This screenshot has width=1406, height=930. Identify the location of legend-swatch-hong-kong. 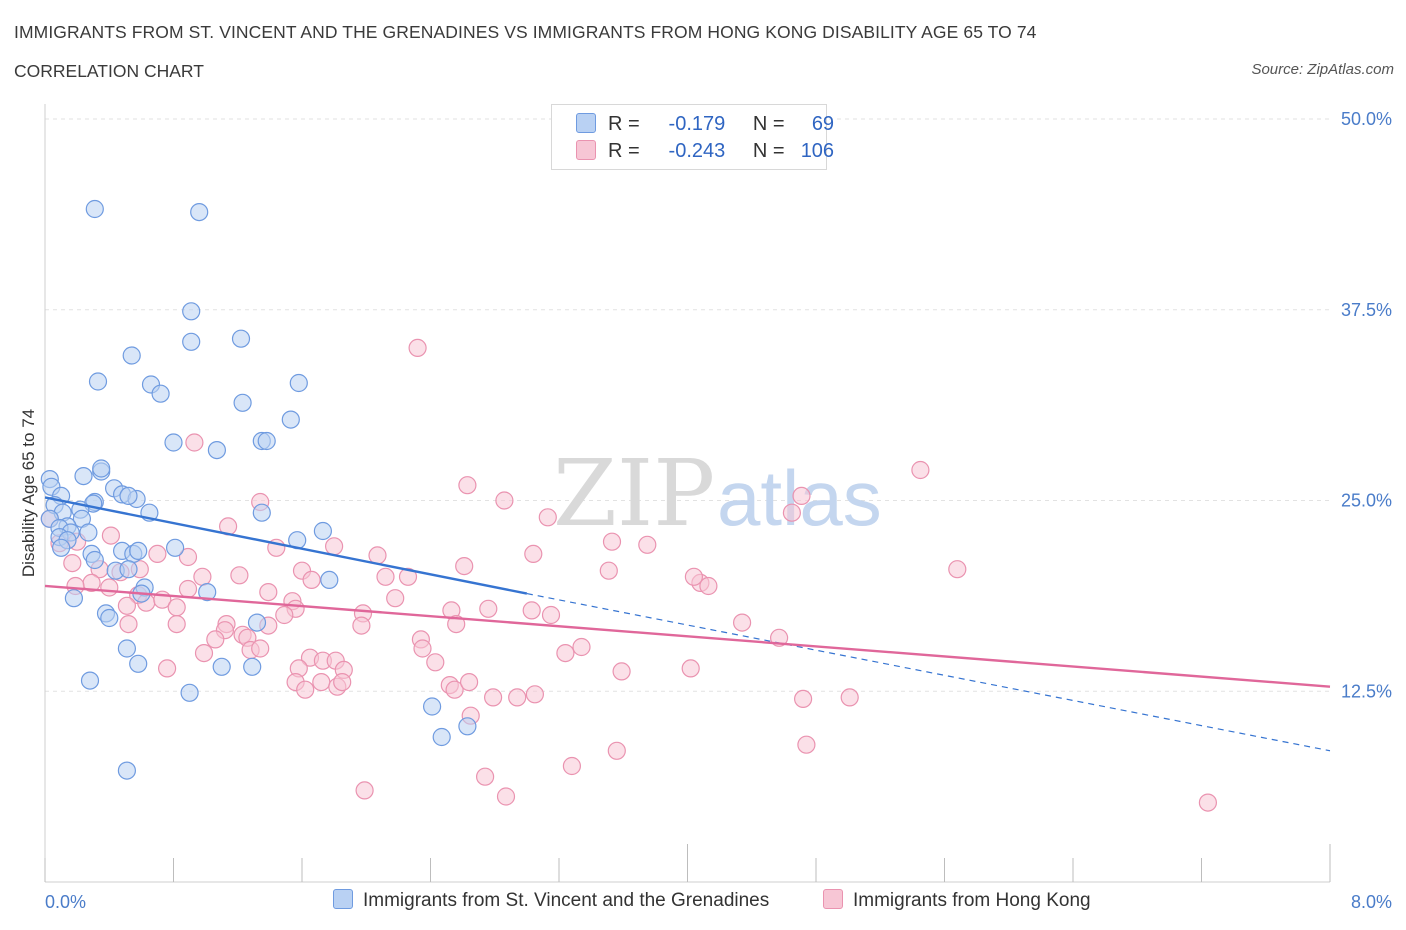
(833, 899).